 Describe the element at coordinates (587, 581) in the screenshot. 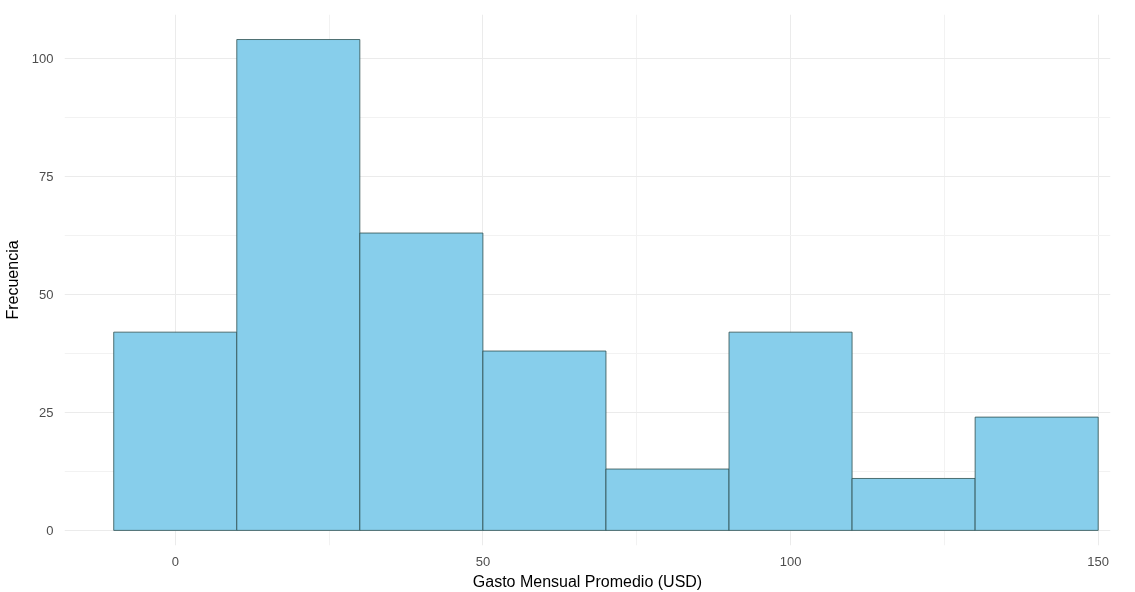

I see `x-axis-title: Gasto Mensual Promedio (USD)` at that location.